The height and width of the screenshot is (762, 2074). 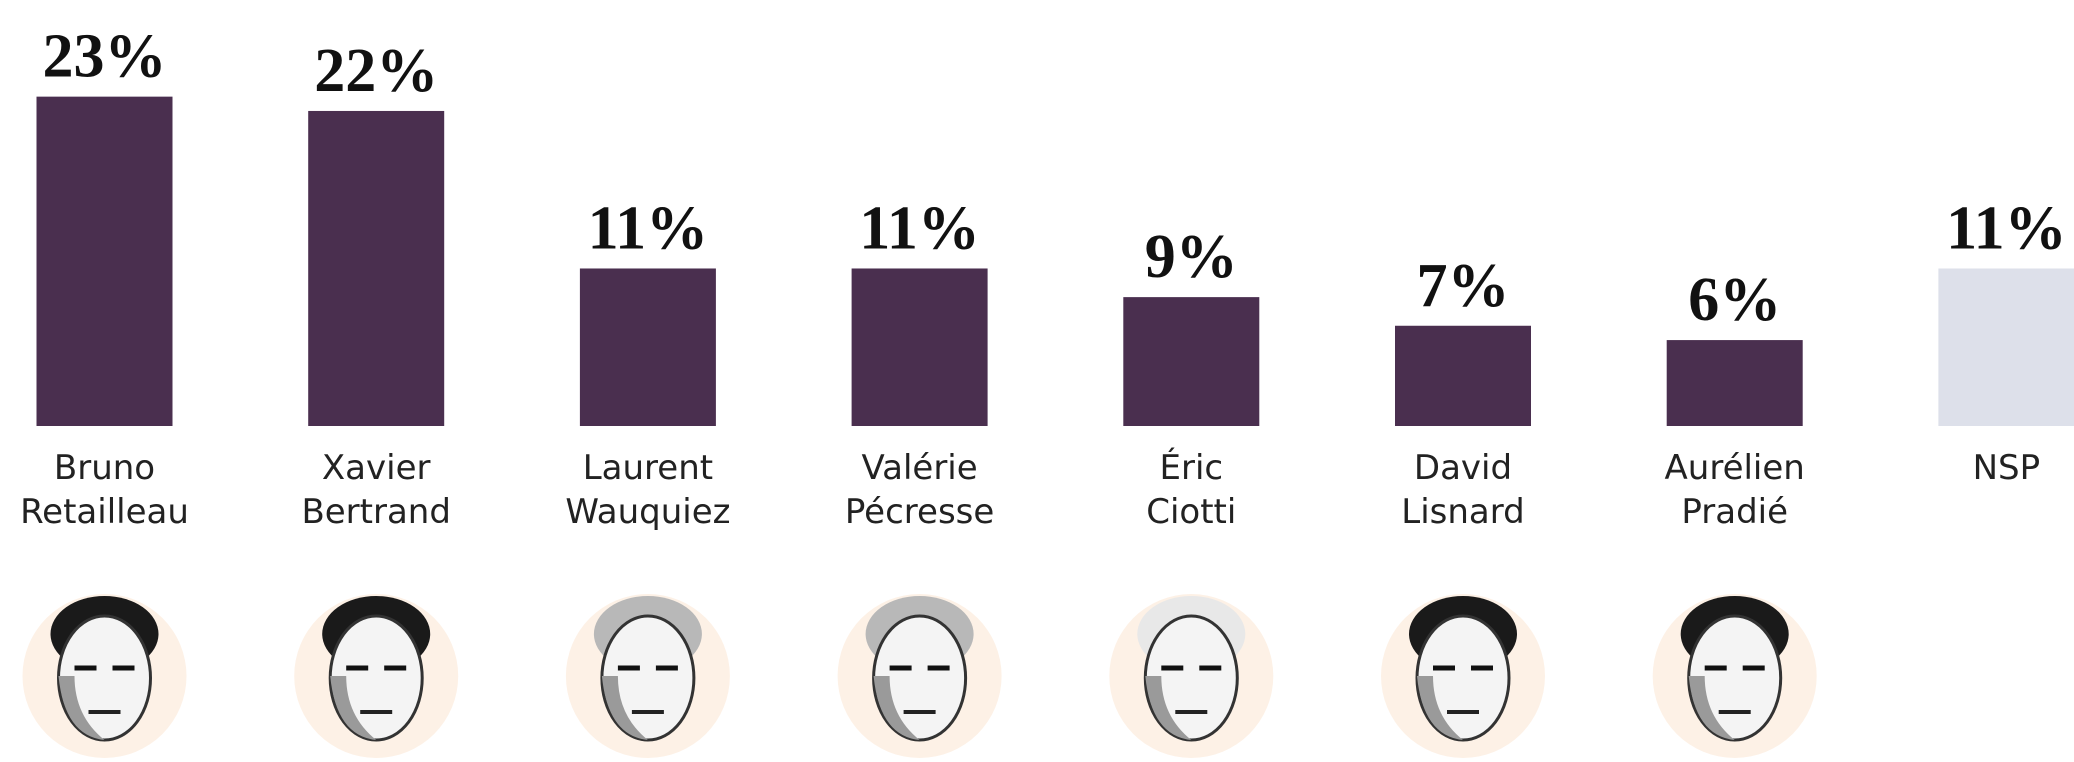 What do you see at coordinates (376, 512) in the screenshot?
I see `category-label: Bertrand` at bounding box center [376, 512].